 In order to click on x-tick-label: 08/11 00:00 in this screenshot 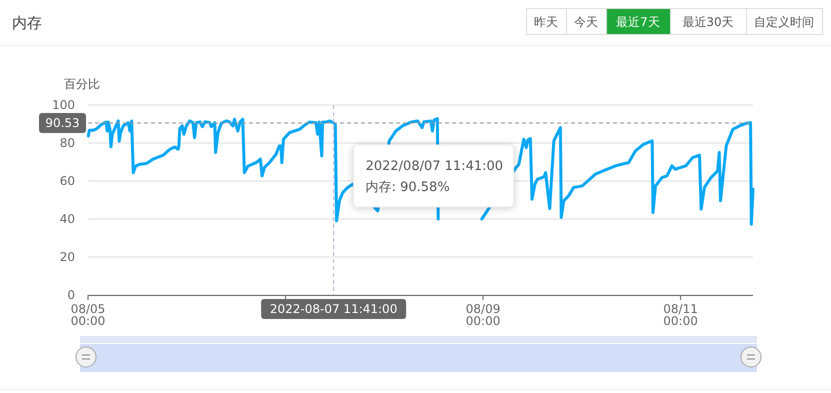, I will do `click(680, 315)`.